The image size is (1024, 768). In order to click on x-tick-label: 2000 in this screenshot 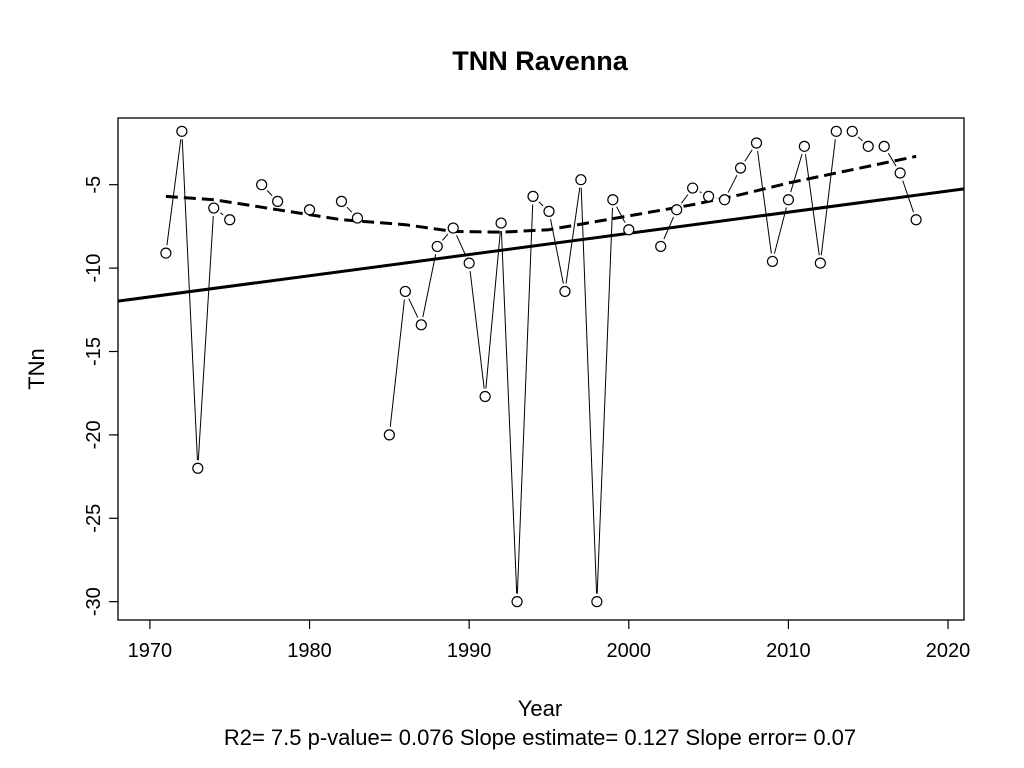, I will do `click(629, 651)`.